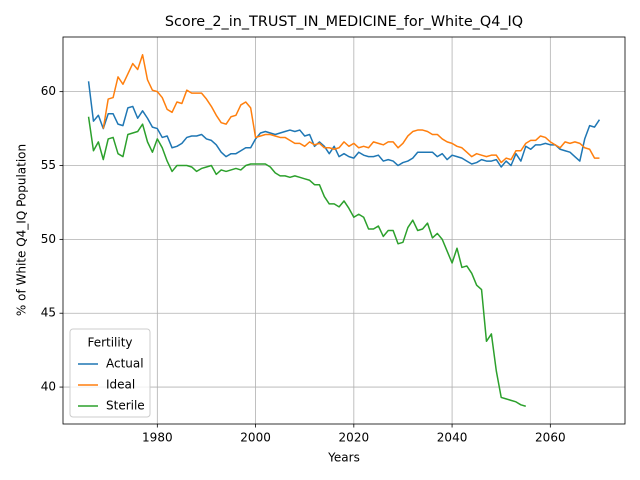  What do you see at coordinates (125, 406) in the screenshot?
I see `legend-label: Sterile` at bounding box center [125, 406].